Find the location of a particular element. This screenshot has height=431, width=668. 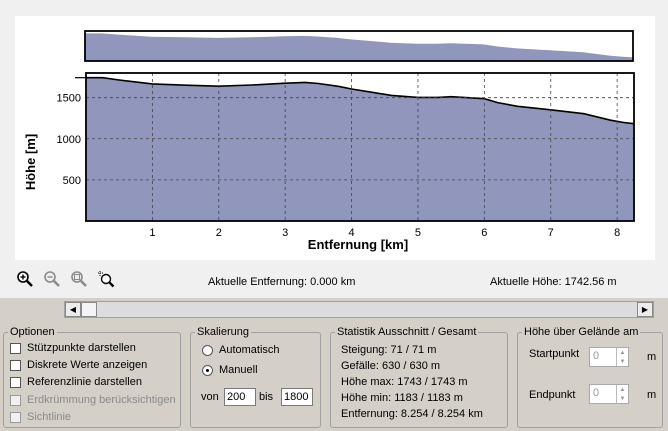

end-unit-label: m is located at coordinates (652, 395).